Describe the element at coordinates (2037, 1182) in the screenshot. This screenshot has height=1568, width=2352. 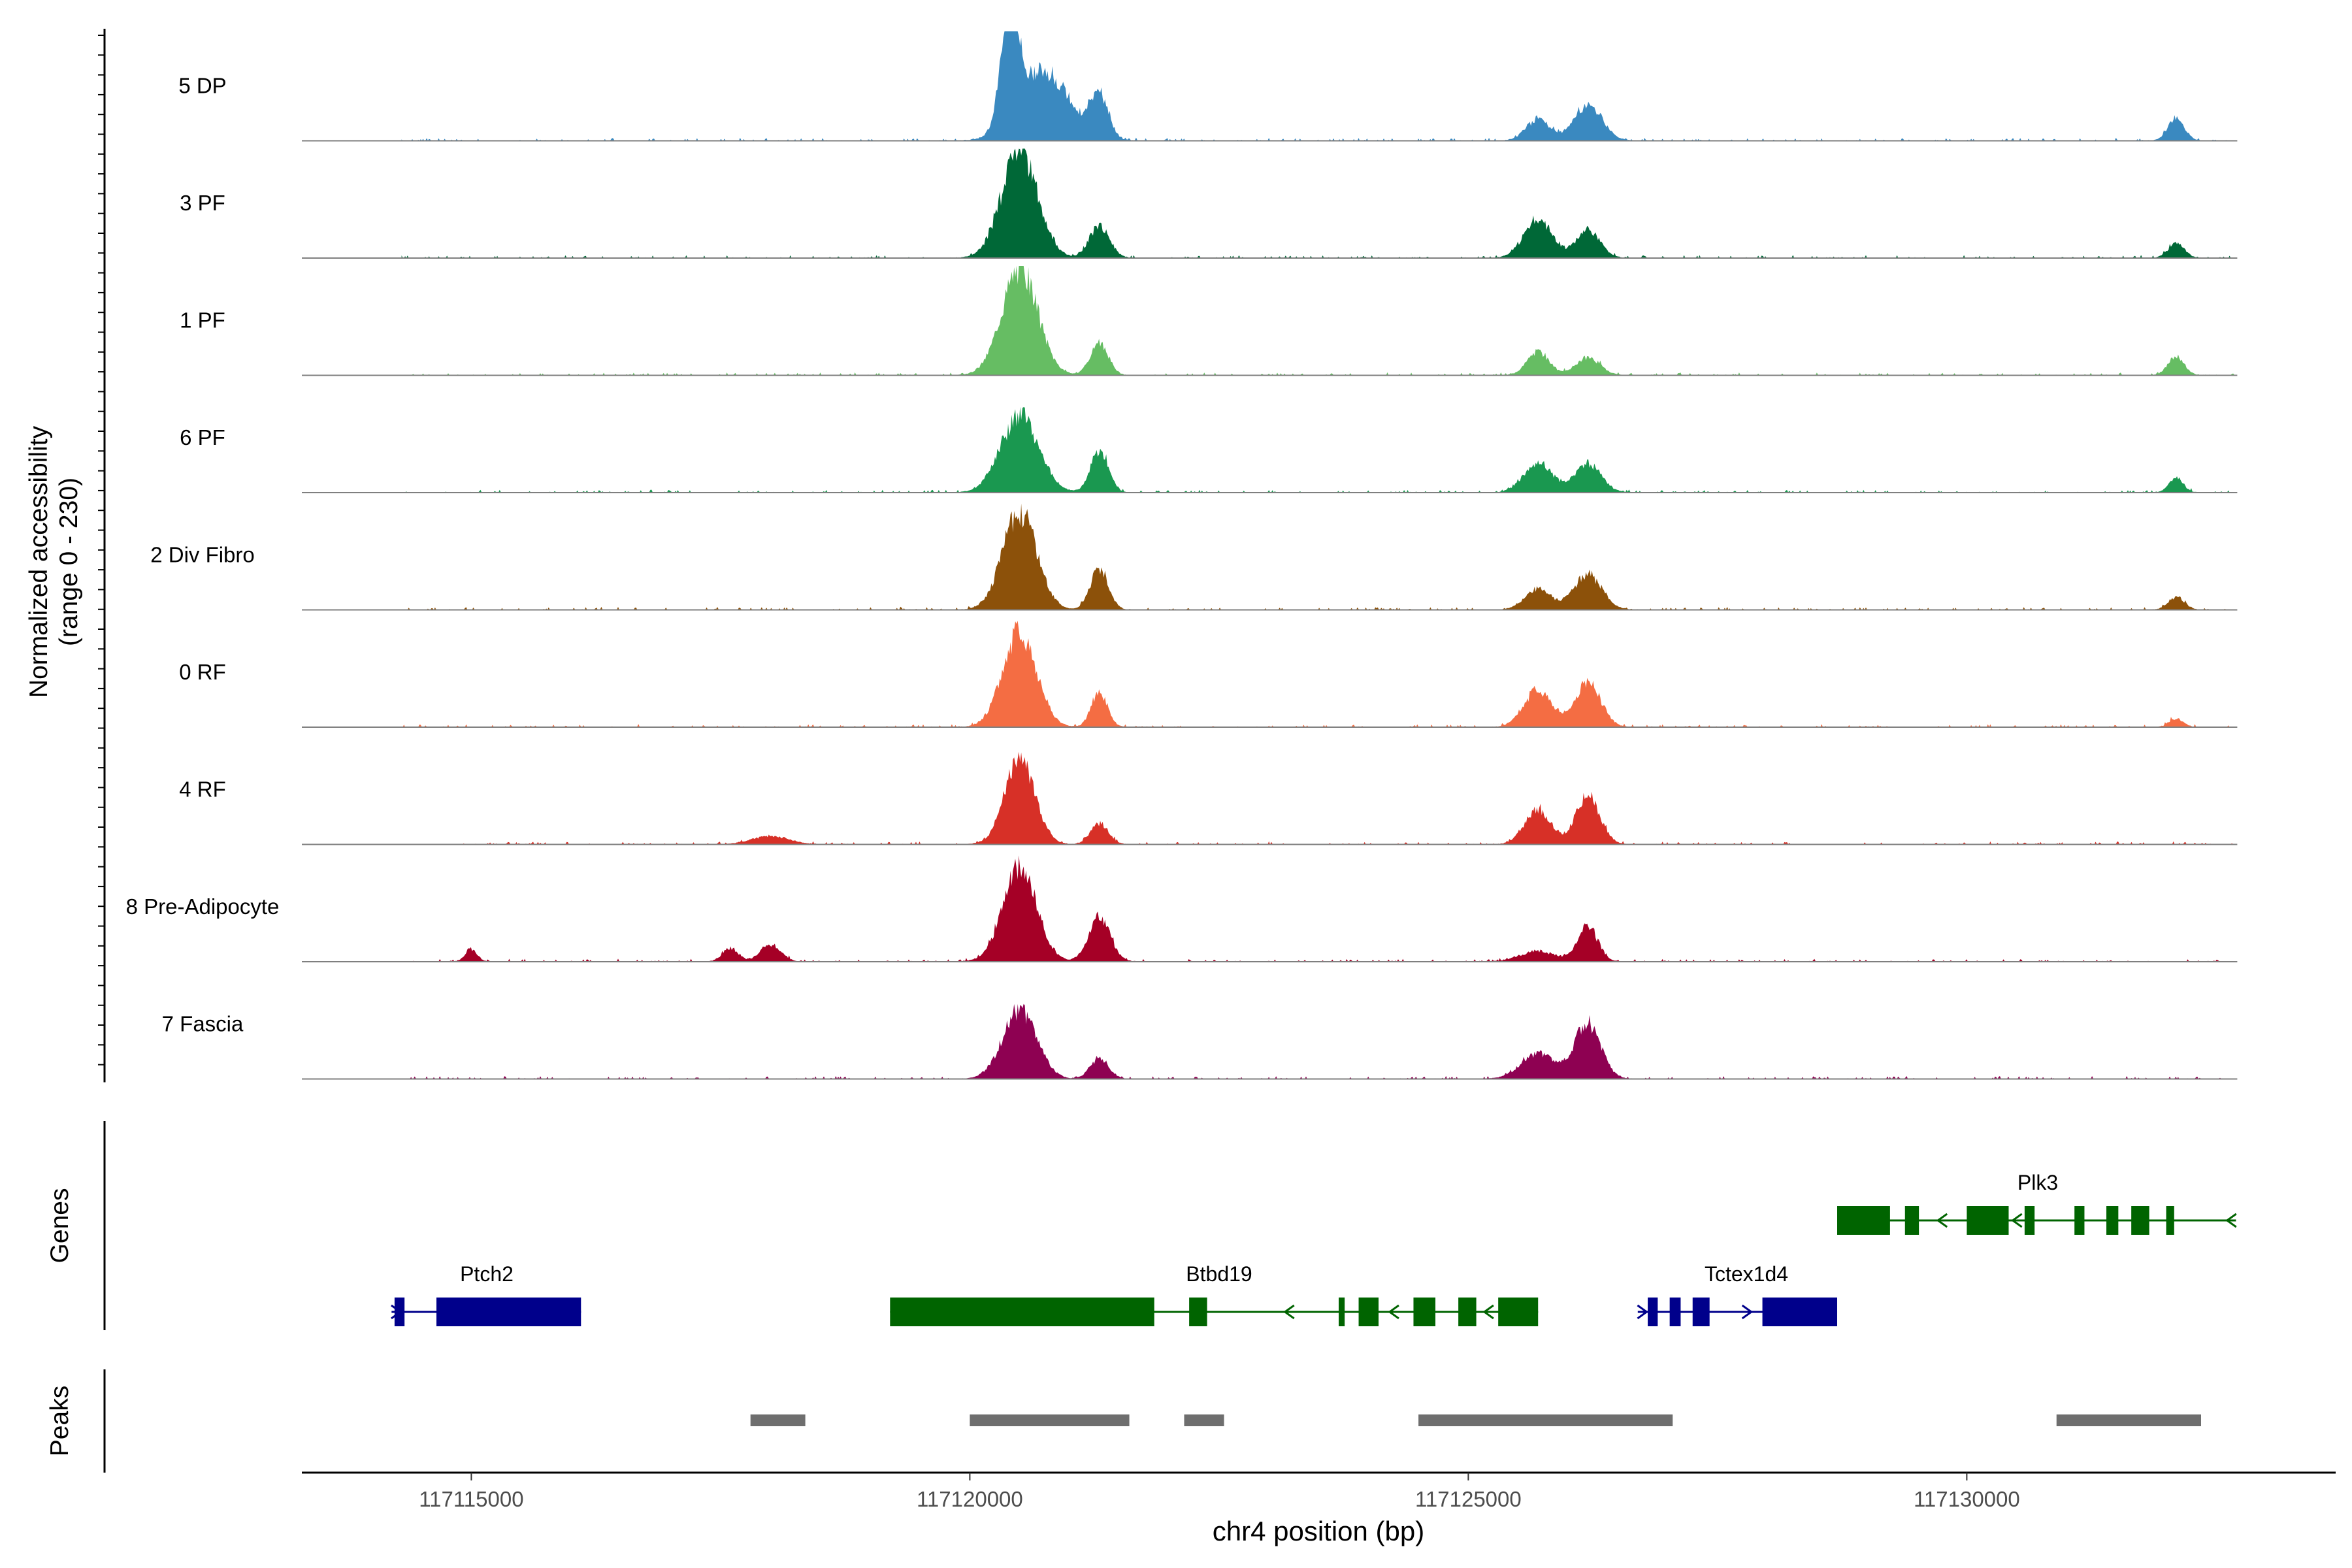
I see `gene-label: Plk3` at that location.